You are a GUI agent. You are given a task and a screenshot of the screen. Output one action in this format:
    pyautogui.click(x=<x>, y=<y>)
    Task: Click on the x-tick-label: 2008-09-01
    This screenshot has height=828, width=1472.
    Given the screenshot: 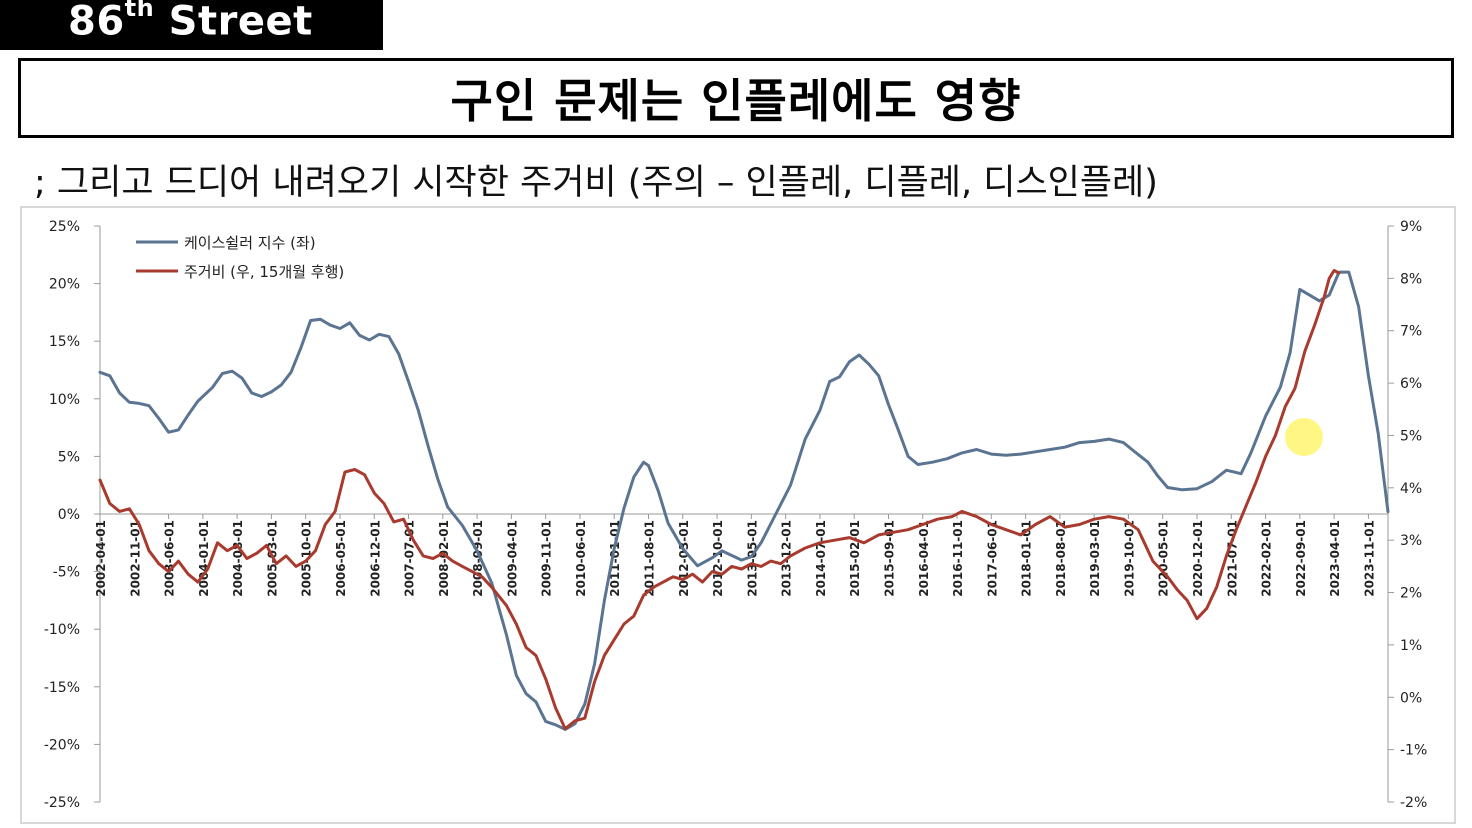 What is the action you would take?
    pyautogui.click(x=478, y=558)
    